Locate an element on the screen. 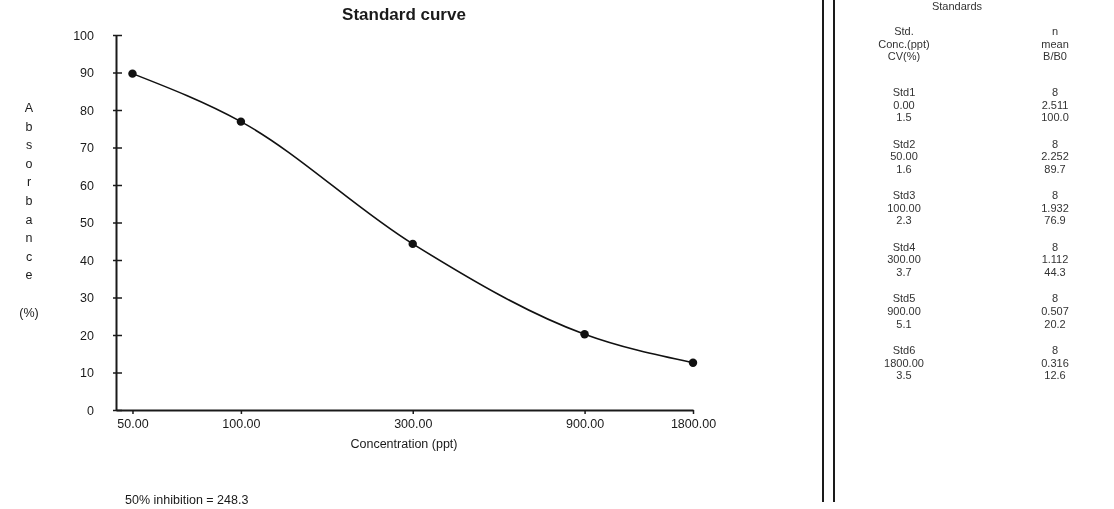 The image size is (1114, 509). y-tick-label: 10 is located at coordinates (87, 373).